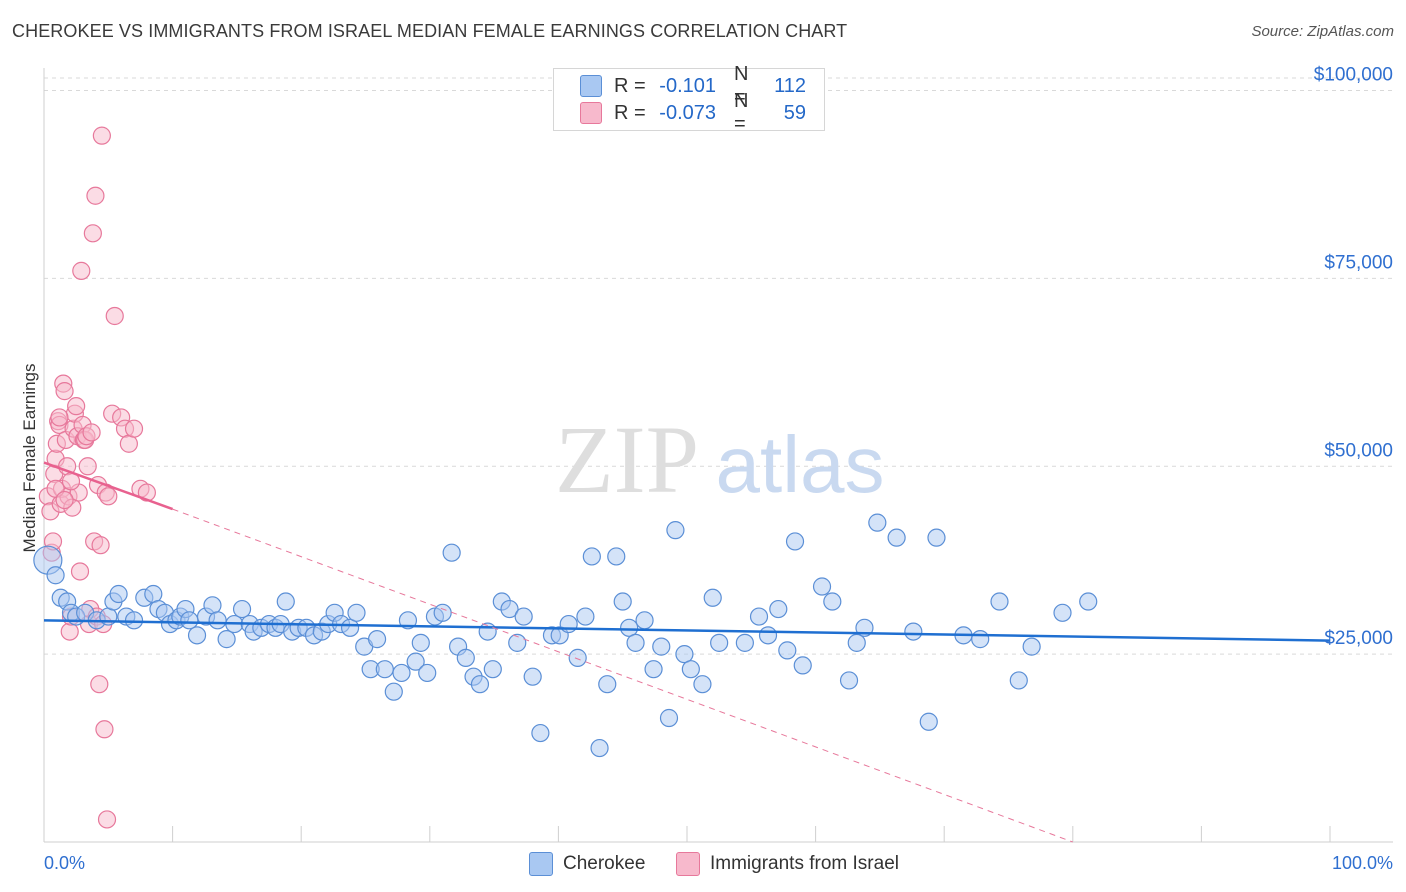  What do you see at coordinates (1322, 31) in the screenshot?
I see `source-credit: Source: ZipAtlas.com` at bounding box center [1322, 31].